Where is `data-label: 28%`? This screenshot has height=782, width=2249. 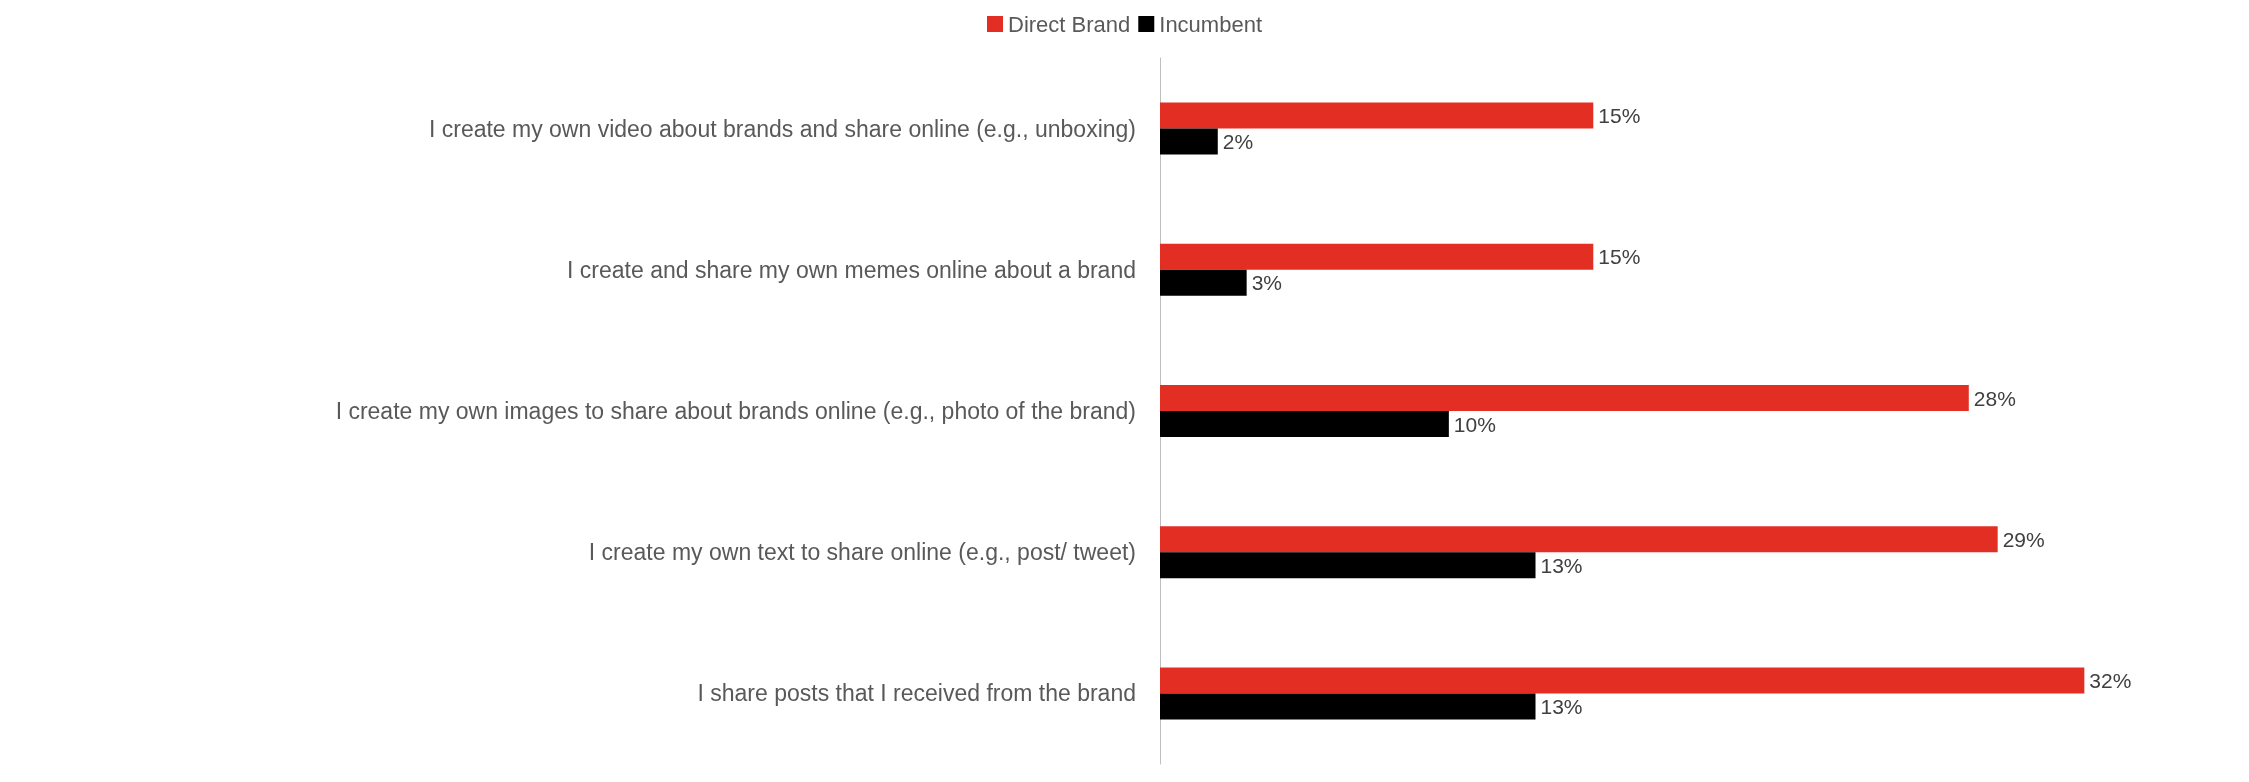 data-label: 28% is located at coordinates (1994, 398).